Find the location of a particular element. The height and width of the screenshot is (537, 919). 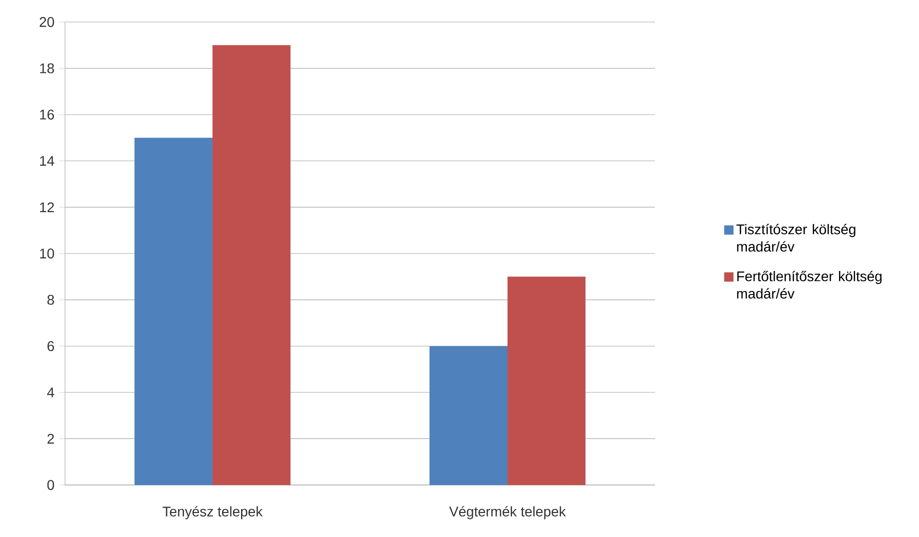

y-tick-label: 10 is located at coordinates (47, 253).